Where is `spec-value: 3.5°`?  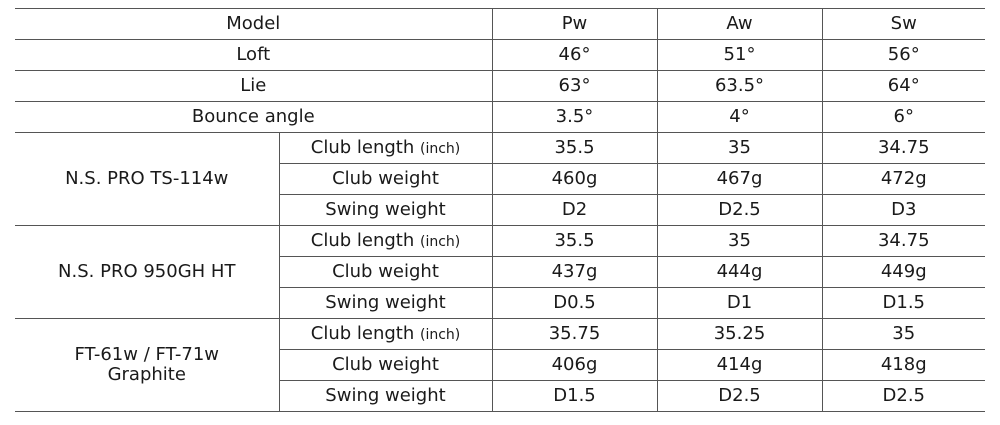 spec-value: 3.5° is located at coordinates (574, 117).